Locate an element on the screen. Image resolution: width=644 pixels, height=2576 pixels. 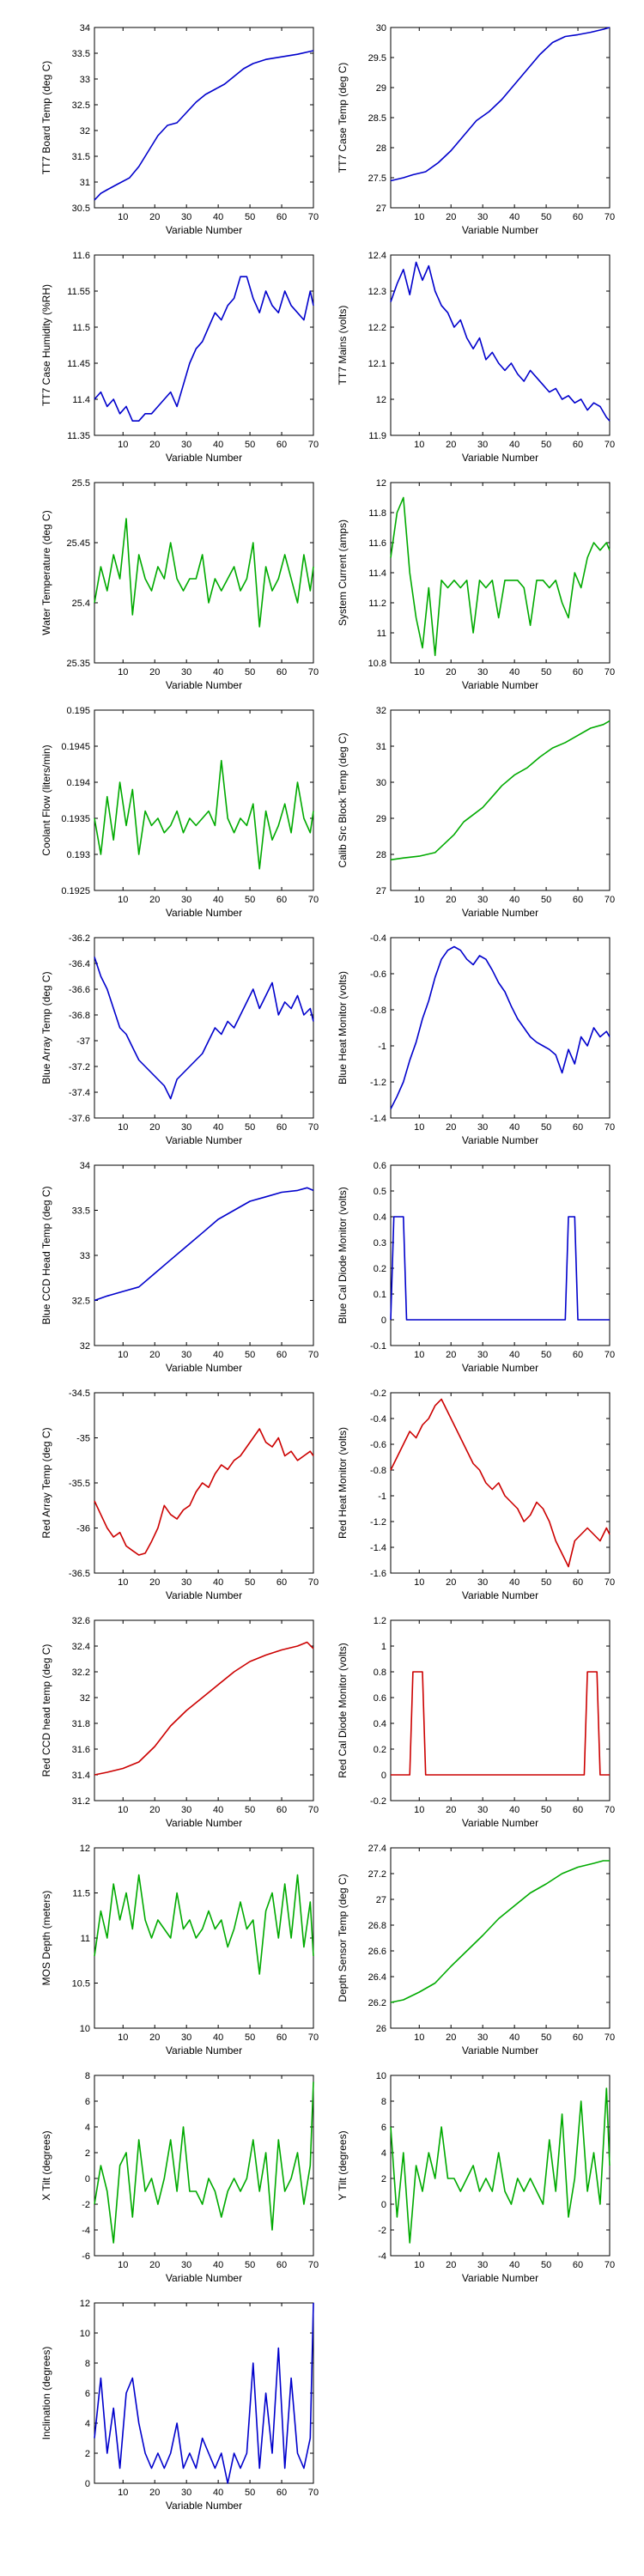
y-tick-label: 26 is located at coordinates (381, 2029).